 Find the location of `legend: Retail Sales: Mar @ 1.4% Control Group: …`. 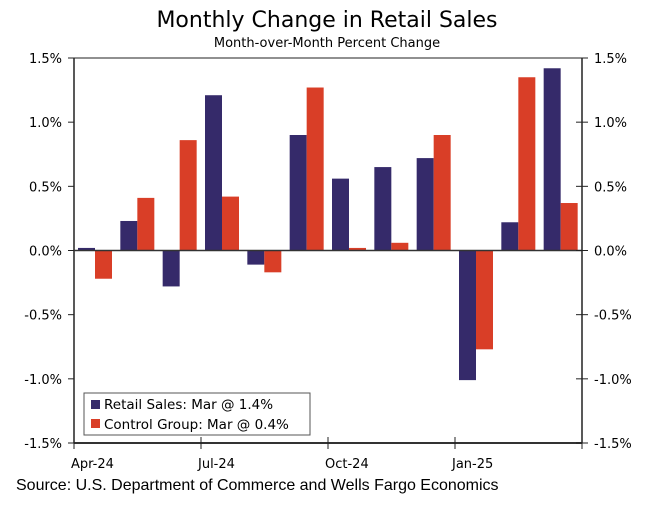

legend: Retail Sales: Mar @ 1.4% Control Group: … is located at coordinates (197, 414).